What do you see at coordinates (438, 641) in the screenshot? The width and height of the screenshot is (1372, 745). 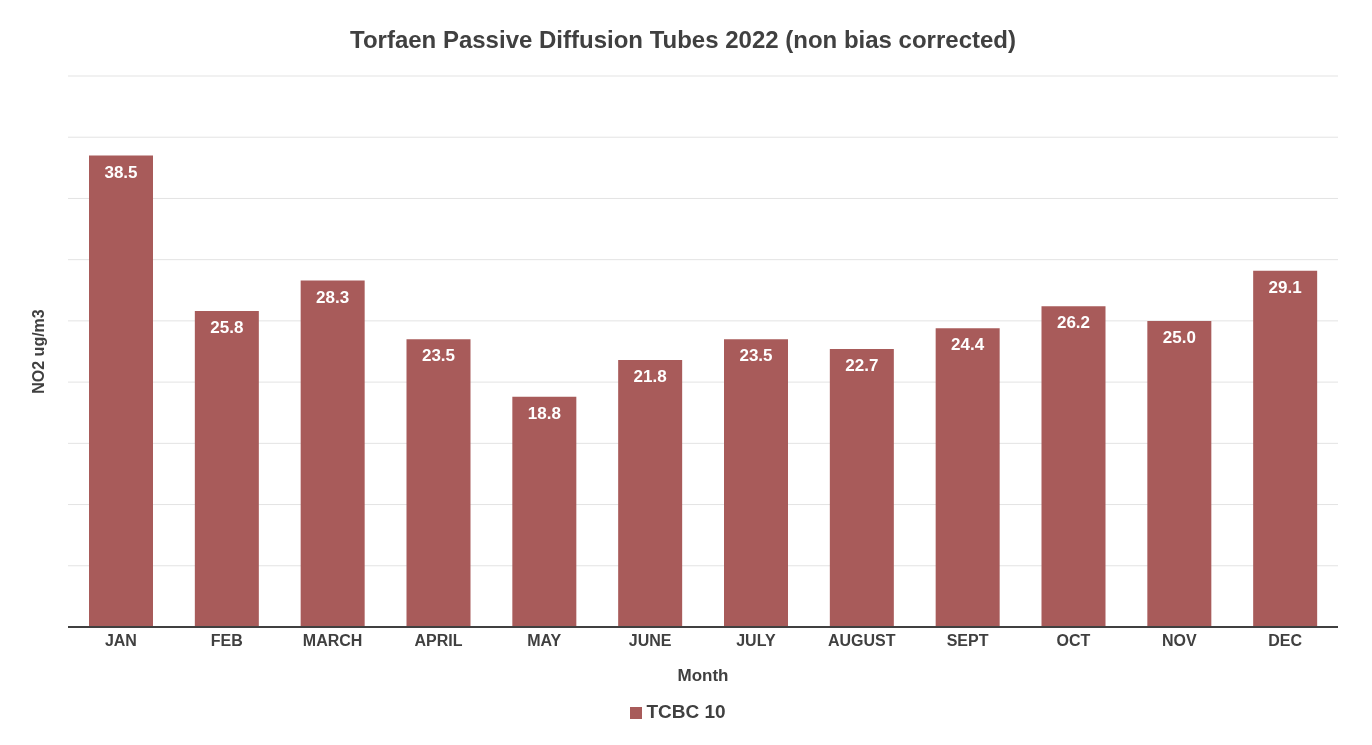 I see `x-tick-label: APRIL` at bounding box center [438, 641].